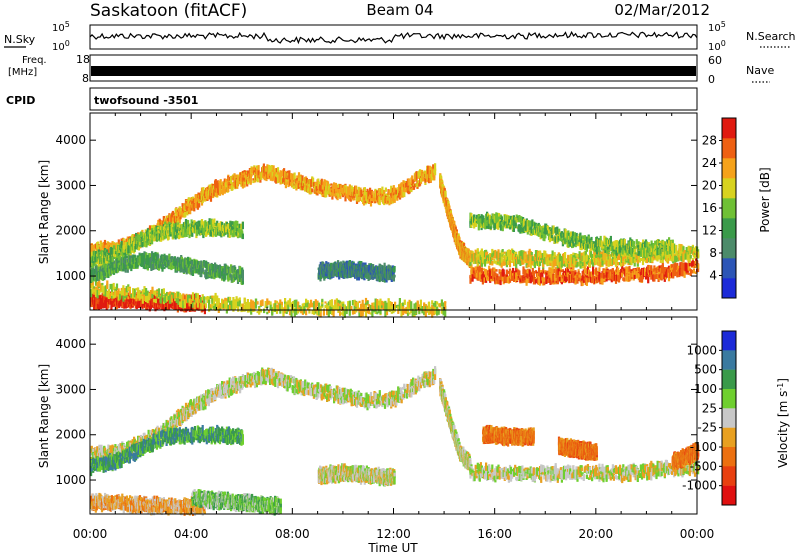 The height and width of the screenshot is (558, 800). I want to click on cpid-panel: CPID twofsound -3501, so click(351, 99).